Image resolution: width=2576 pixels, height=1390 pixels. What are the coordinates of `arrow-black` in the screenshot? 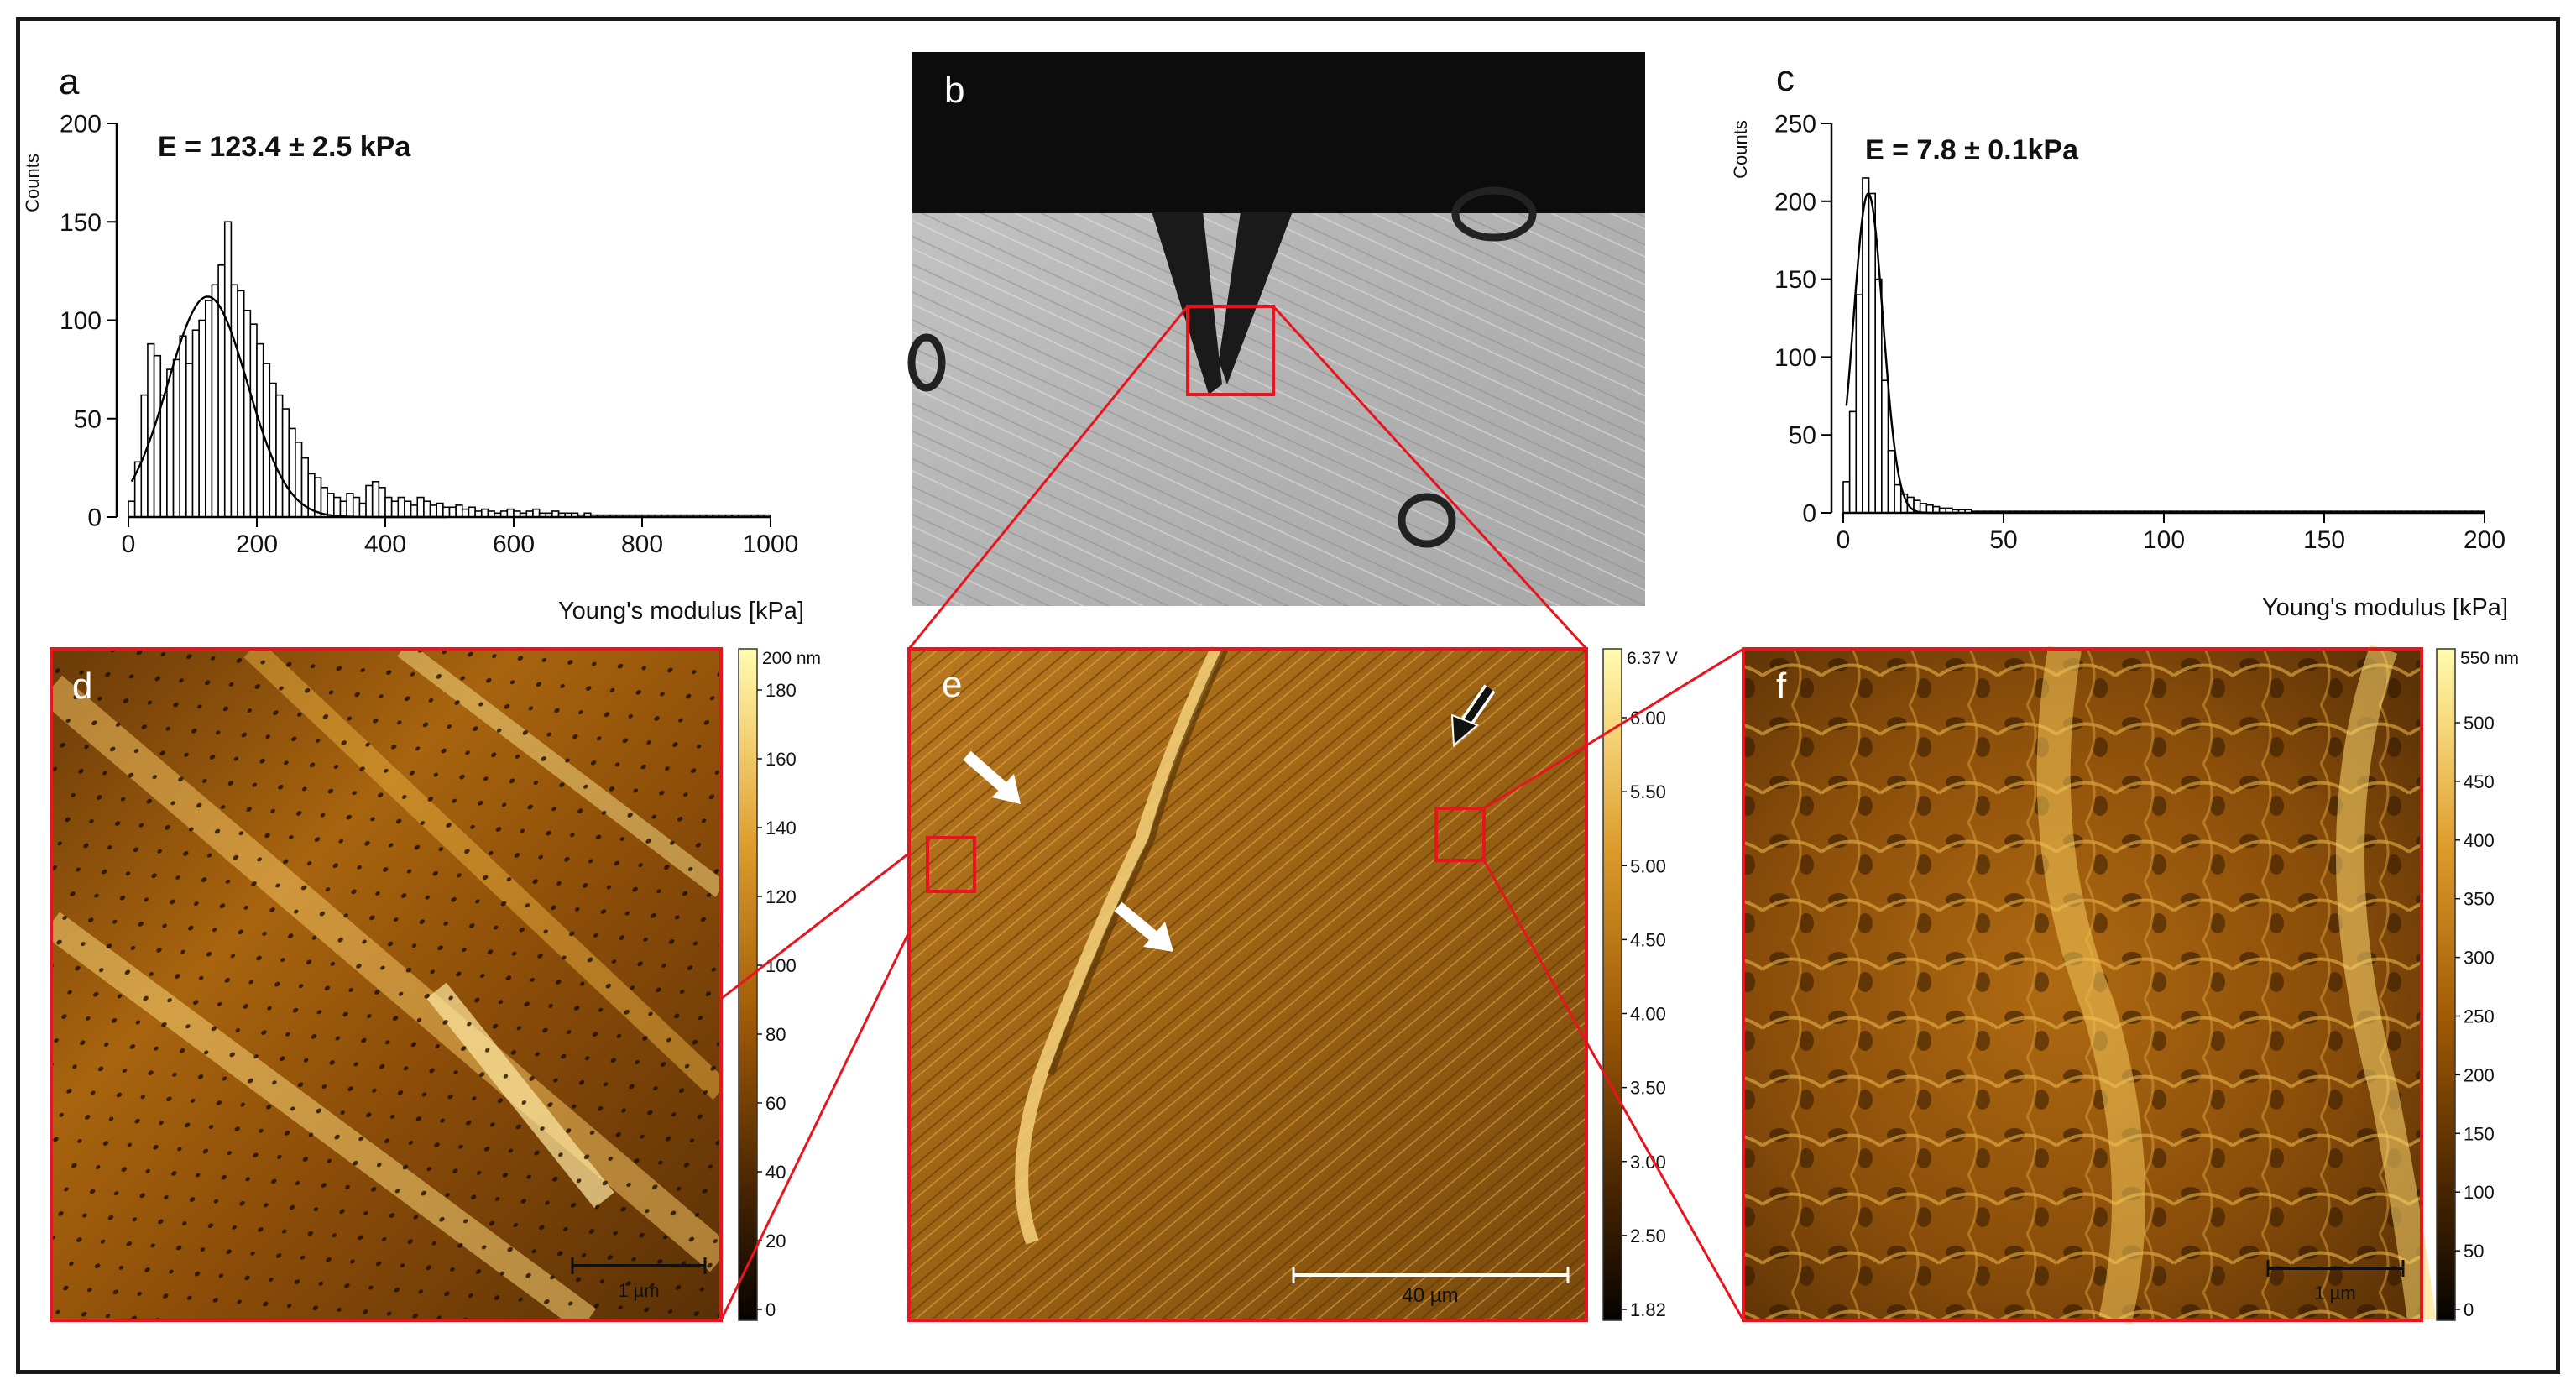 It's located at (1473, 716).